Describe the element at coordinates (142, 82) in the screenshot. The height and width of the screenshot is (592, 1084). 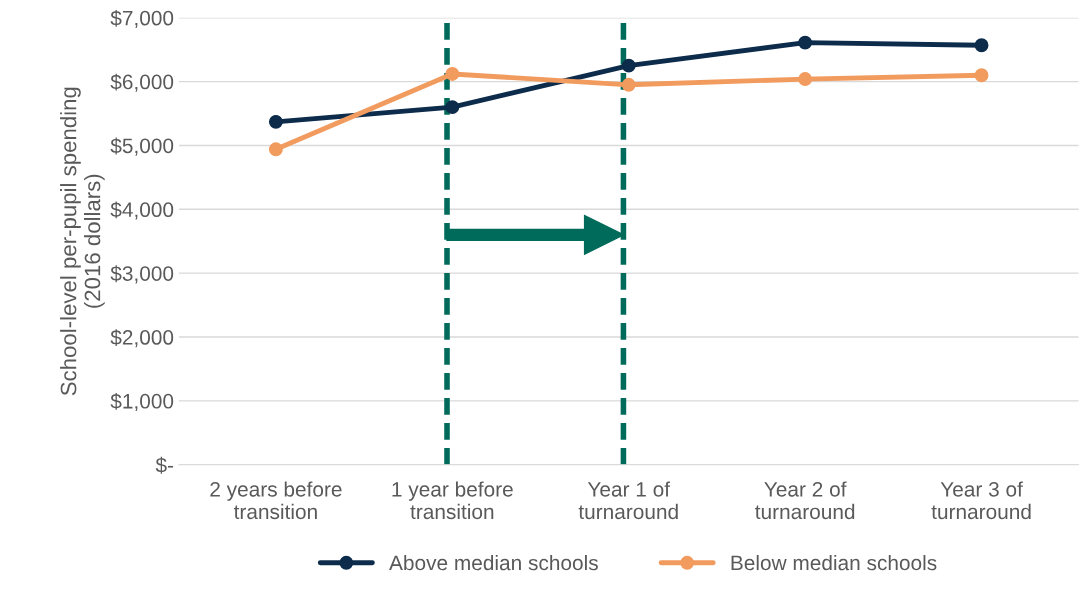
I see `y-tick-label: $6,000` at that location.